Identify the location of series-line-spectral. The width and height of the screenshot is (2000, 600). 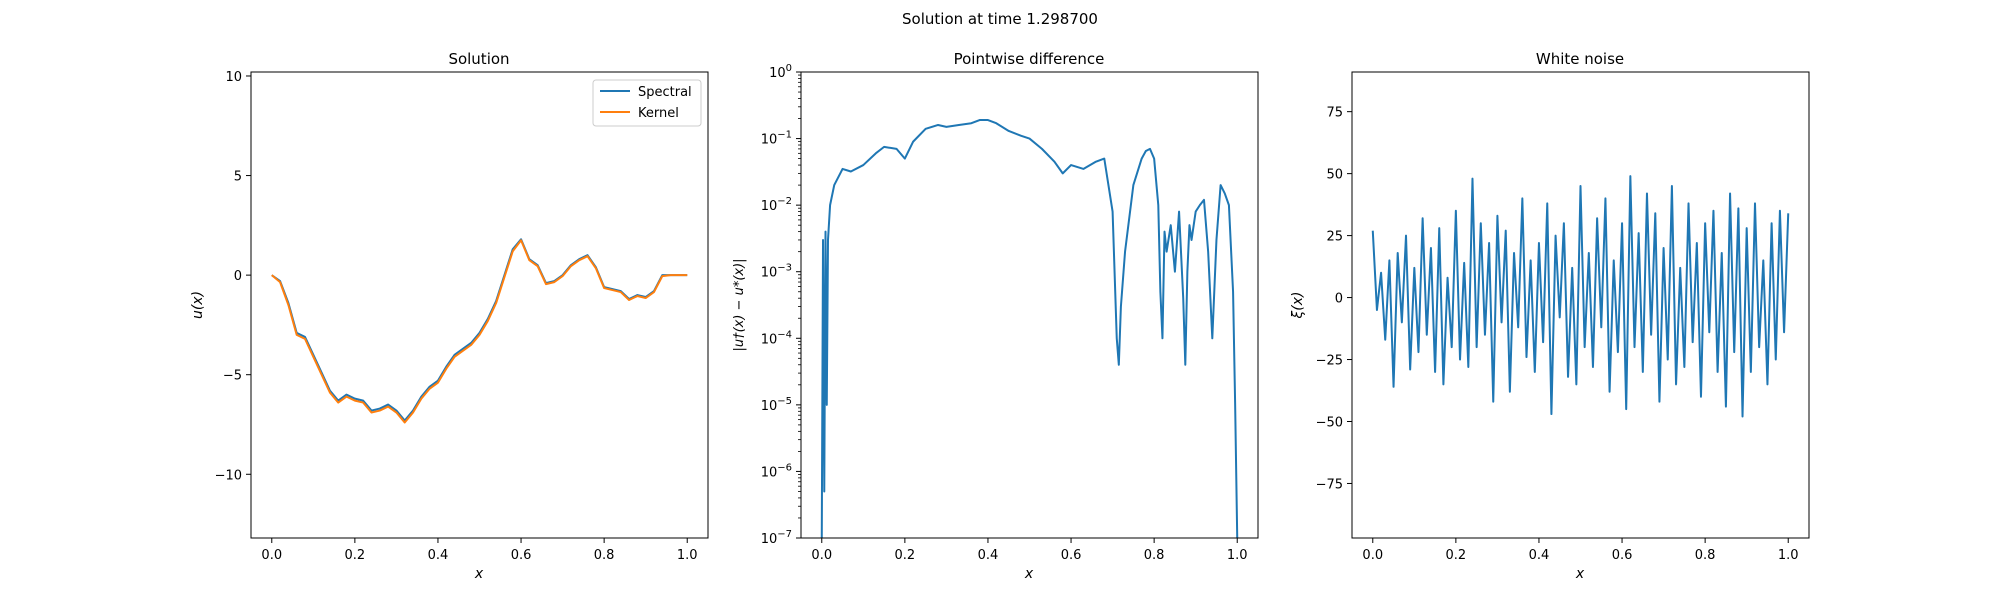
(479, 330).